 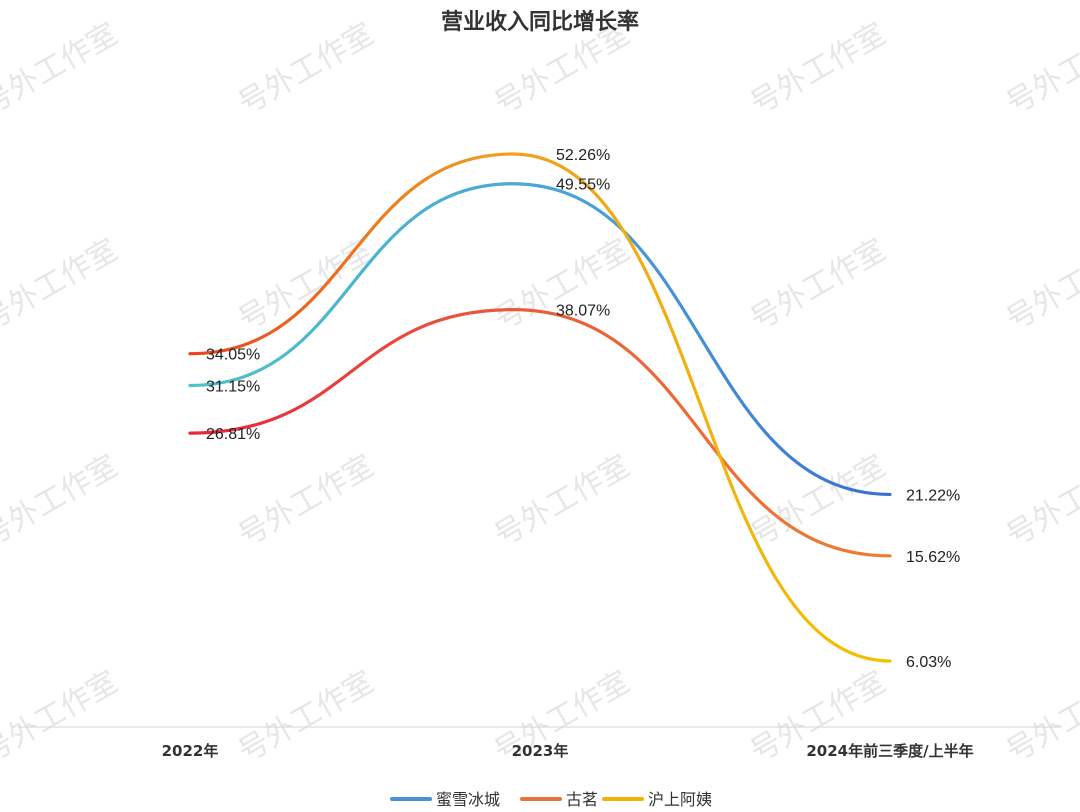 I want to click on data-label: 6.03%, so click(x=928, y=662).